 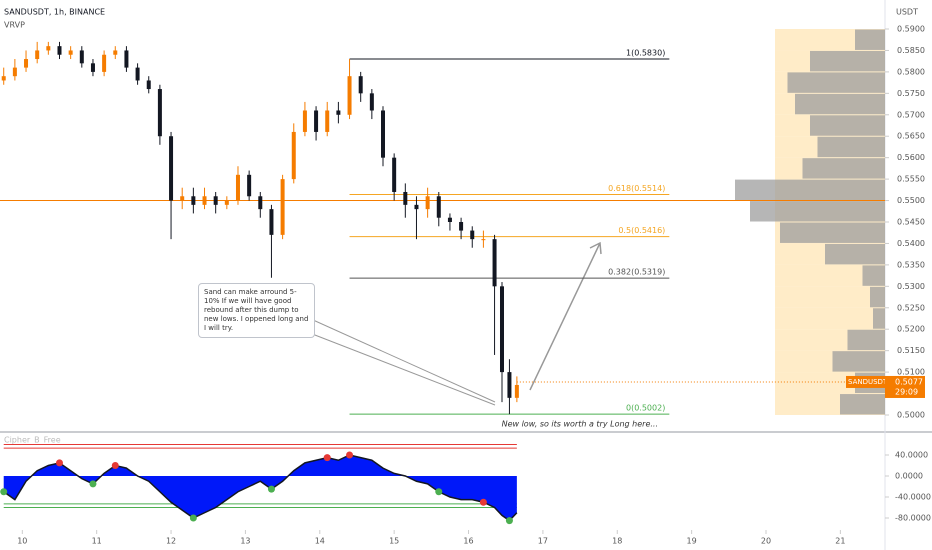 What do you see at coordinates (911, 372) in the screenshot?
I see `y-tick-label: 0.5100` at bounding box center [911, 372].